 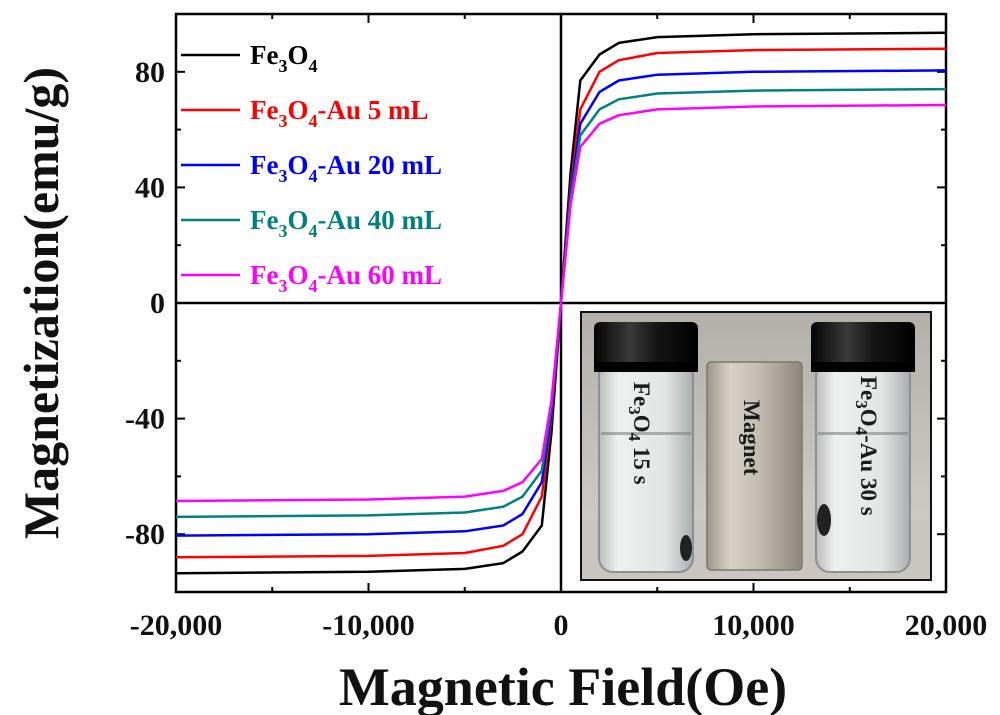 What do you see at coordinates (176, 625) in the screenshot?
I see `x-tick-label: -20,000` at bounding box center [176, 625].